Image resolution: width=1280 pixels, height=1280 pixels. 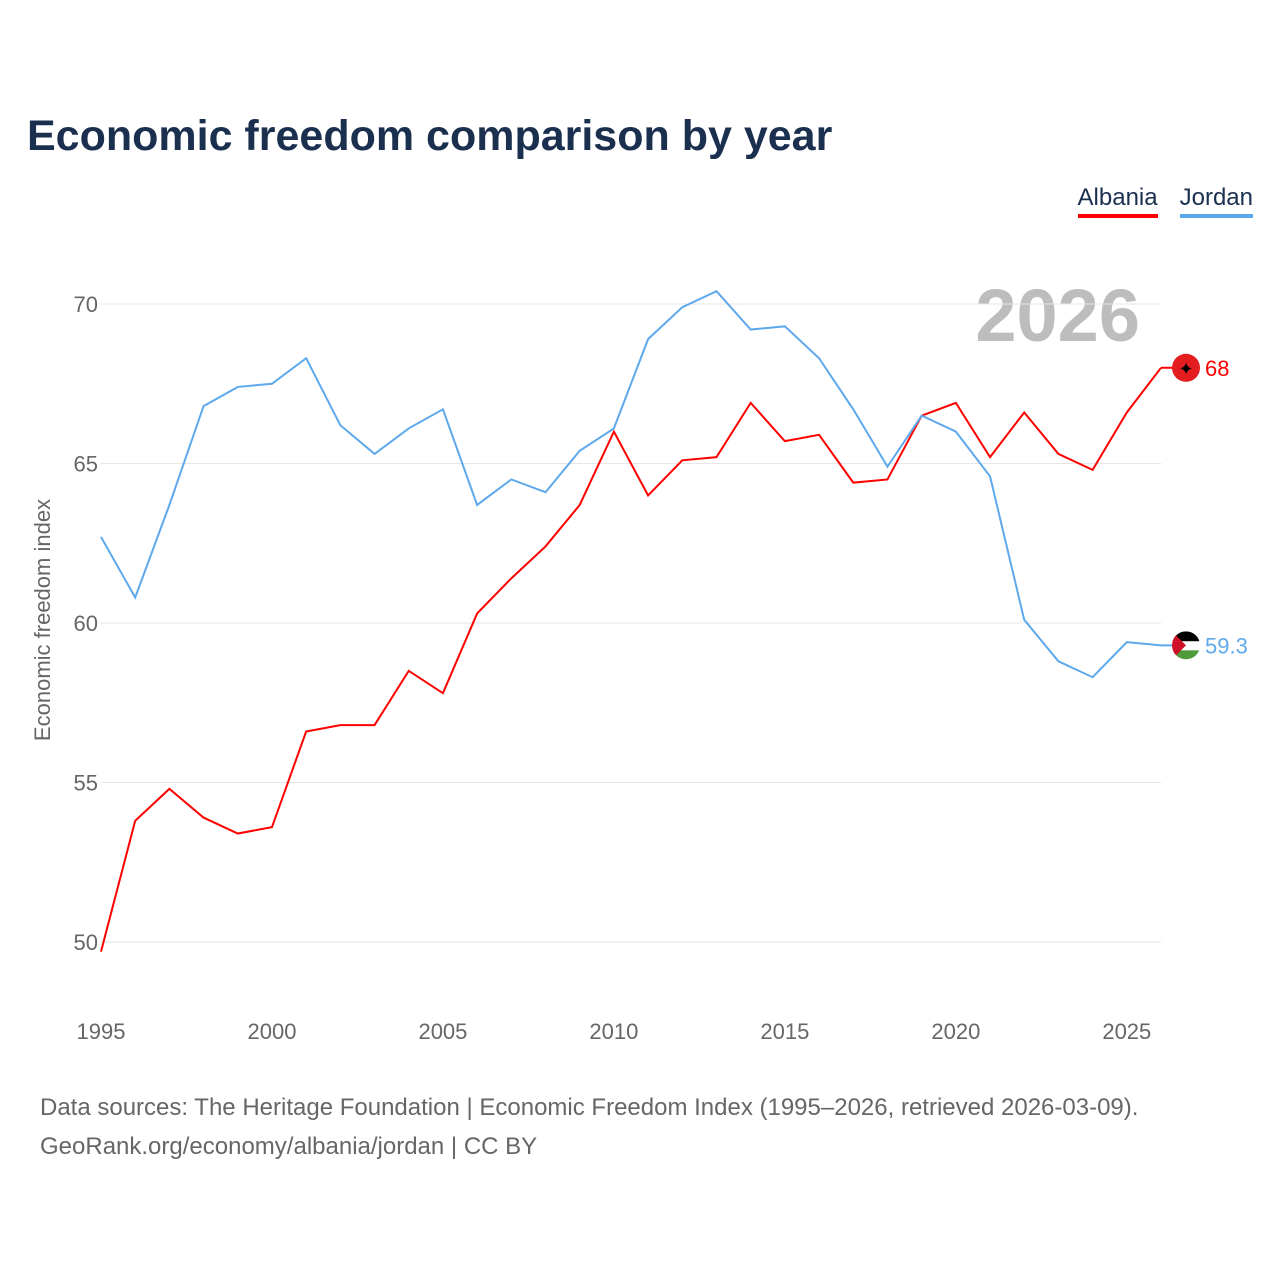 I want to click on legend-albania: Albania, so click(x=1117, y=201).